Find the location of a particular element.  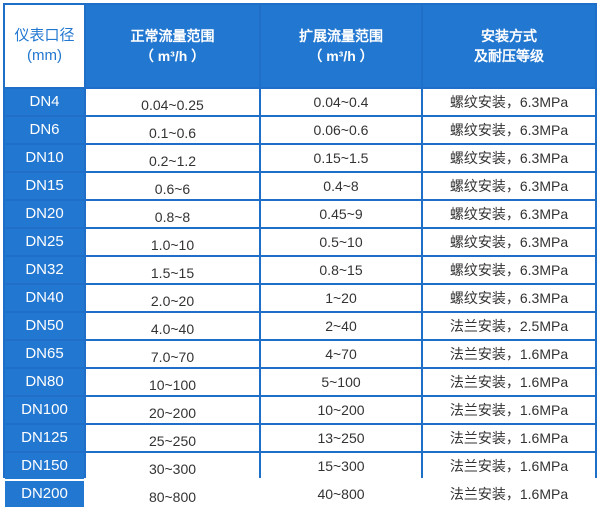

cell-extended-flow: 0.04~0.4 is located at coordinates (341, 102).